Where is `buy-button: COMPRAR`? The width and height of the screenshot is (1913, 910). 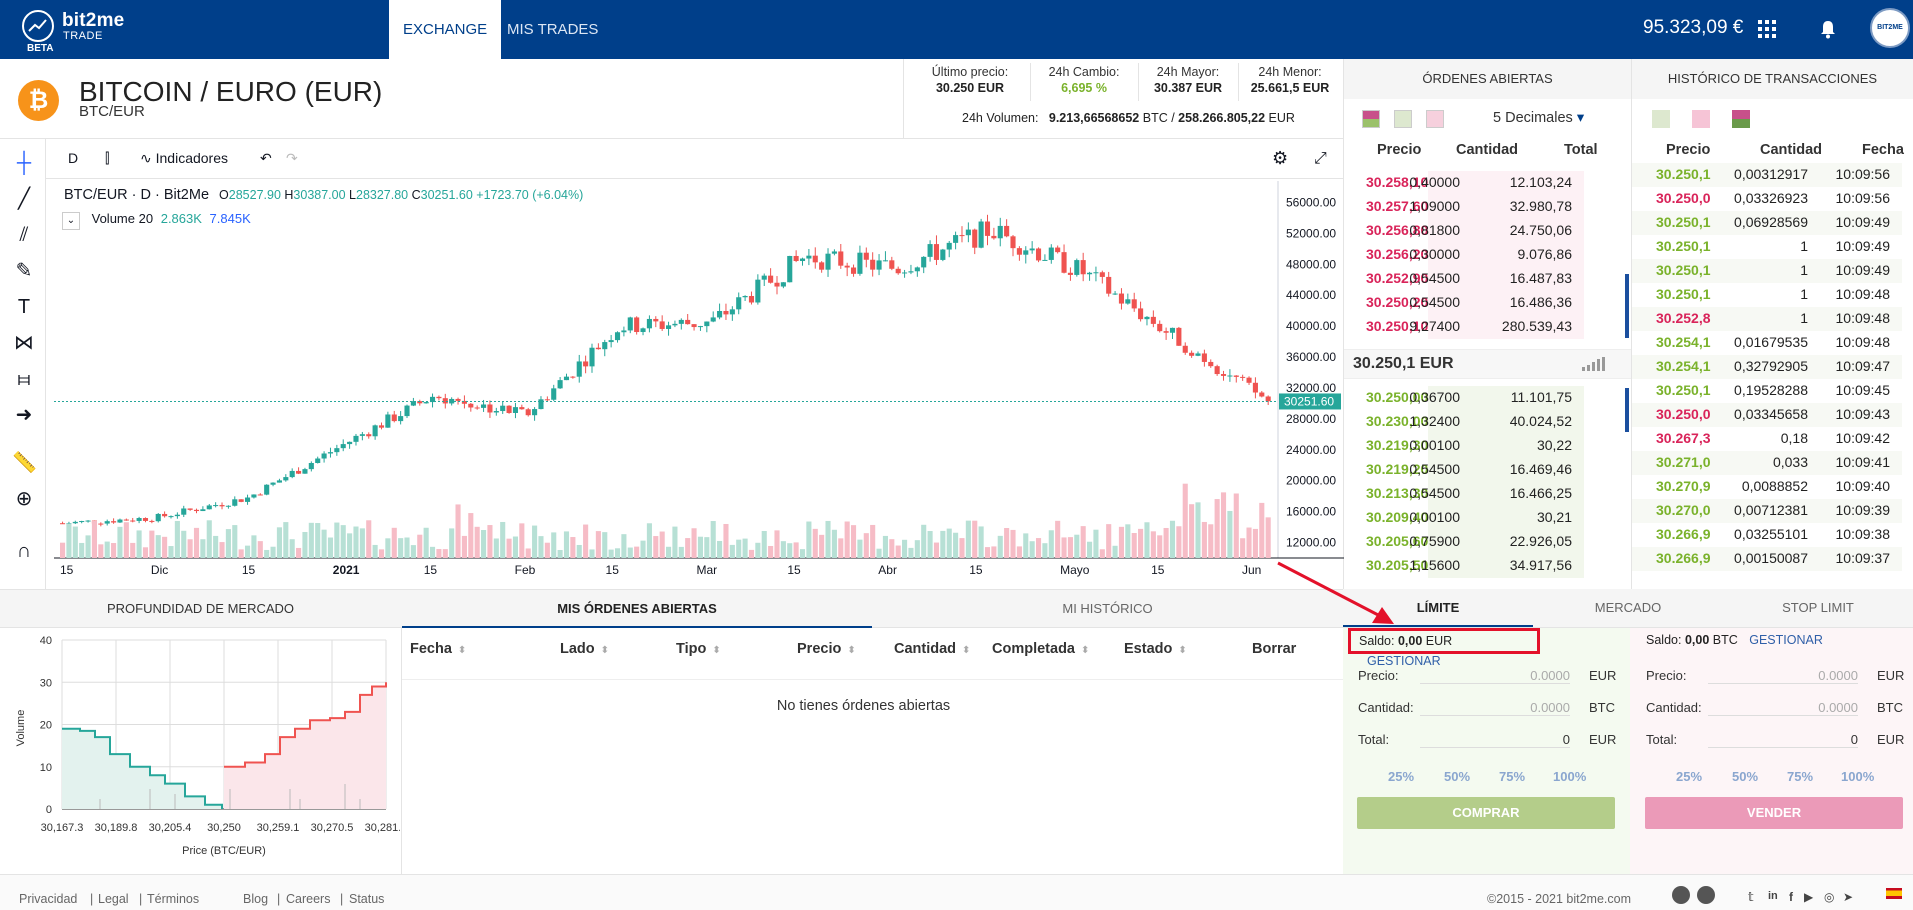 buy-button: COMPRAR is located at coordinates (1486, 813).